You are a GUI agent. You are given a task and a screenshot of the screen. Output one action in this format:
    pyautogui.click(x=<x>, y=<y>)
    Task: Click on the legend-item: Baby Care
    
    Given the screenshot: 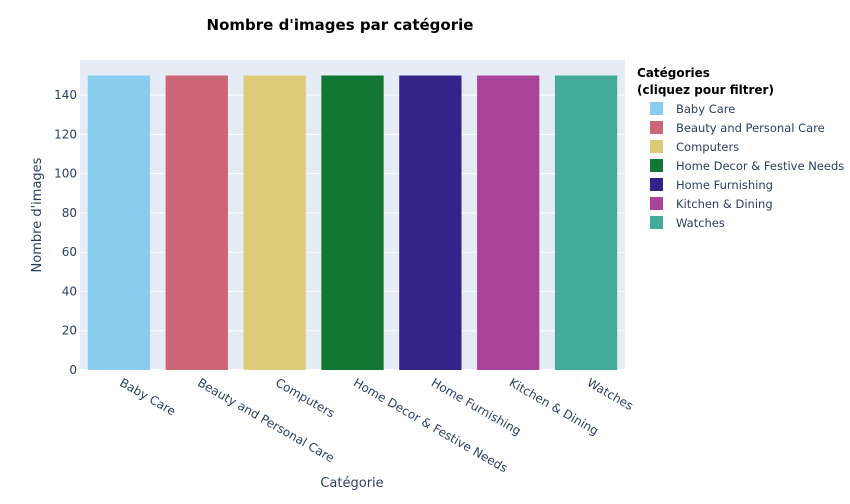 What is the action you would take?
    pyautogui.click(x=692, y=109)
    